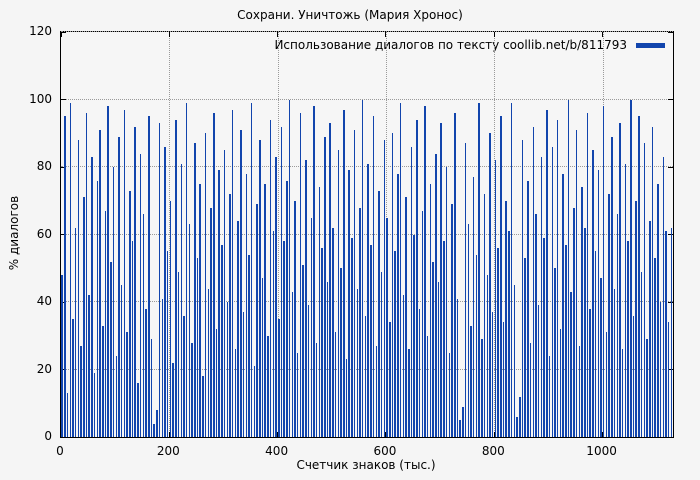 This screenshot has width=700, height=480. I want to click on y-tick-label: 120, so click(40, 31).